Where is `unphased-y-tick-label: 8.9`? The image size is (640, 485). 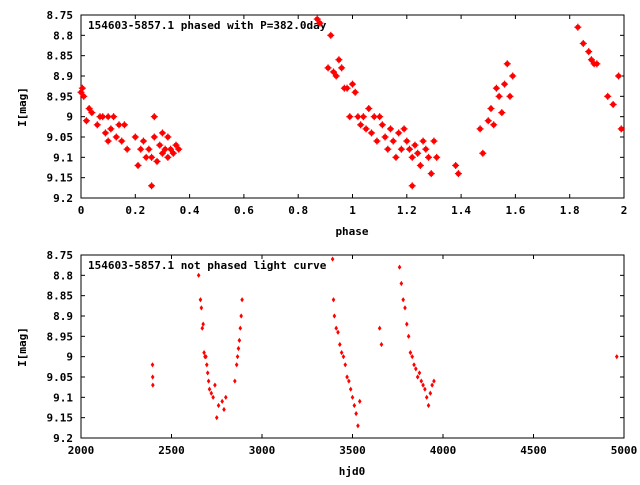
unphased-y-tick-label: 8.9 is located at coordinates (63, 316).